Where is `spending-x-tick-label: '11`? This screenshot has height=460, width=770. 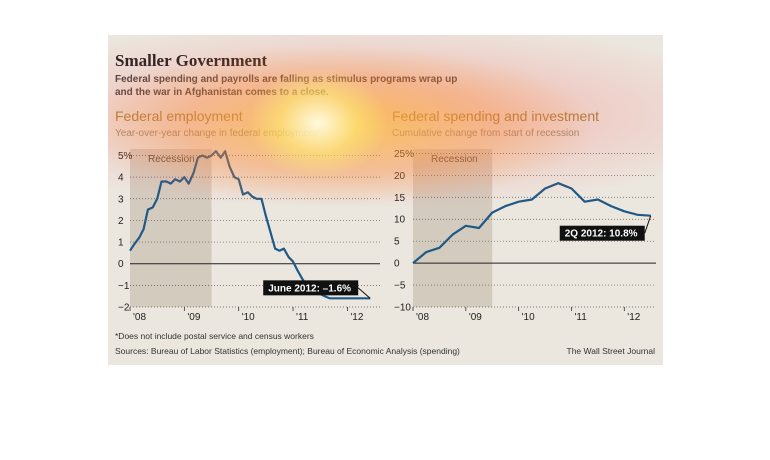 spending-x-tick-label: '11 is located at coordinates (580, 317).